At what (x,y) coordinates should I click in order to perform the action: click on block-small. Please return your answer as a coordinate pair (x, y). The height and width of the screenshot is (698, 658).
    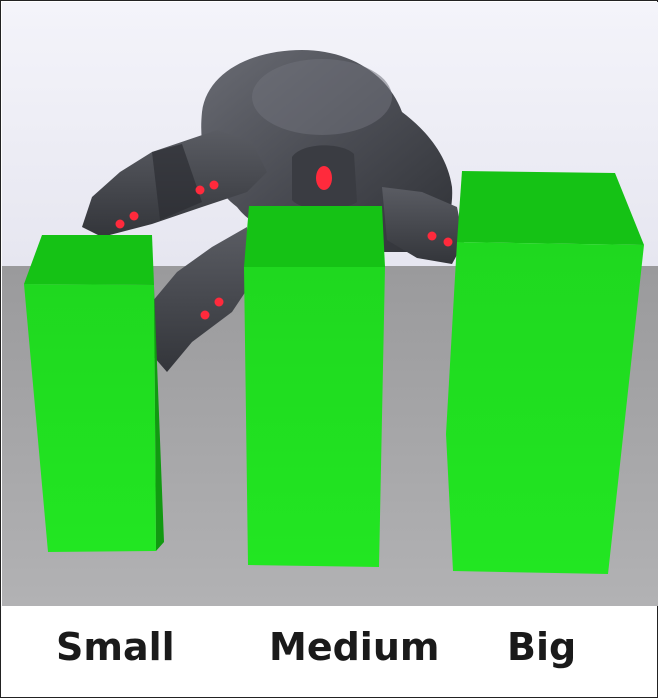
    Looking at the image, I should click on (94, 393).